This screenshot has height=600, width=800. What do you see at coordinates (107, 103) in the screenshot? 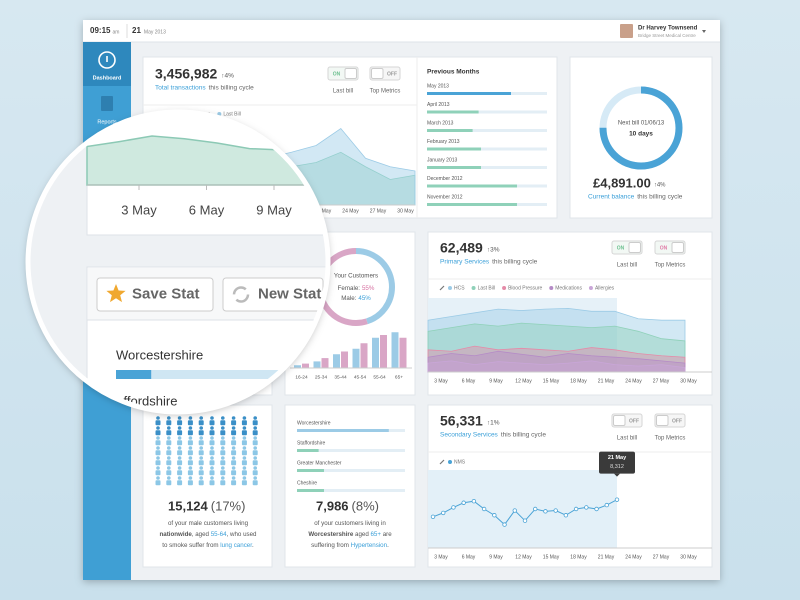
I see `reports-icon` at bounding box center [107, 103].